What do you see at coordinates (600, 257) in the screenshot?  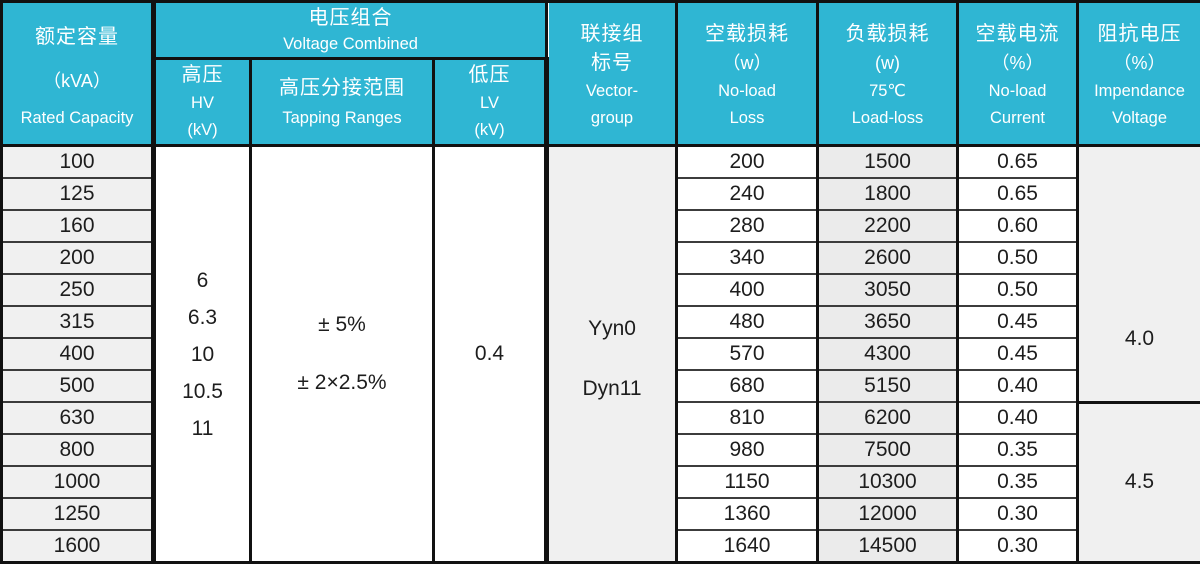 I see `table-row: 200 340 2600 0.50` at bounding box center [600, 257].